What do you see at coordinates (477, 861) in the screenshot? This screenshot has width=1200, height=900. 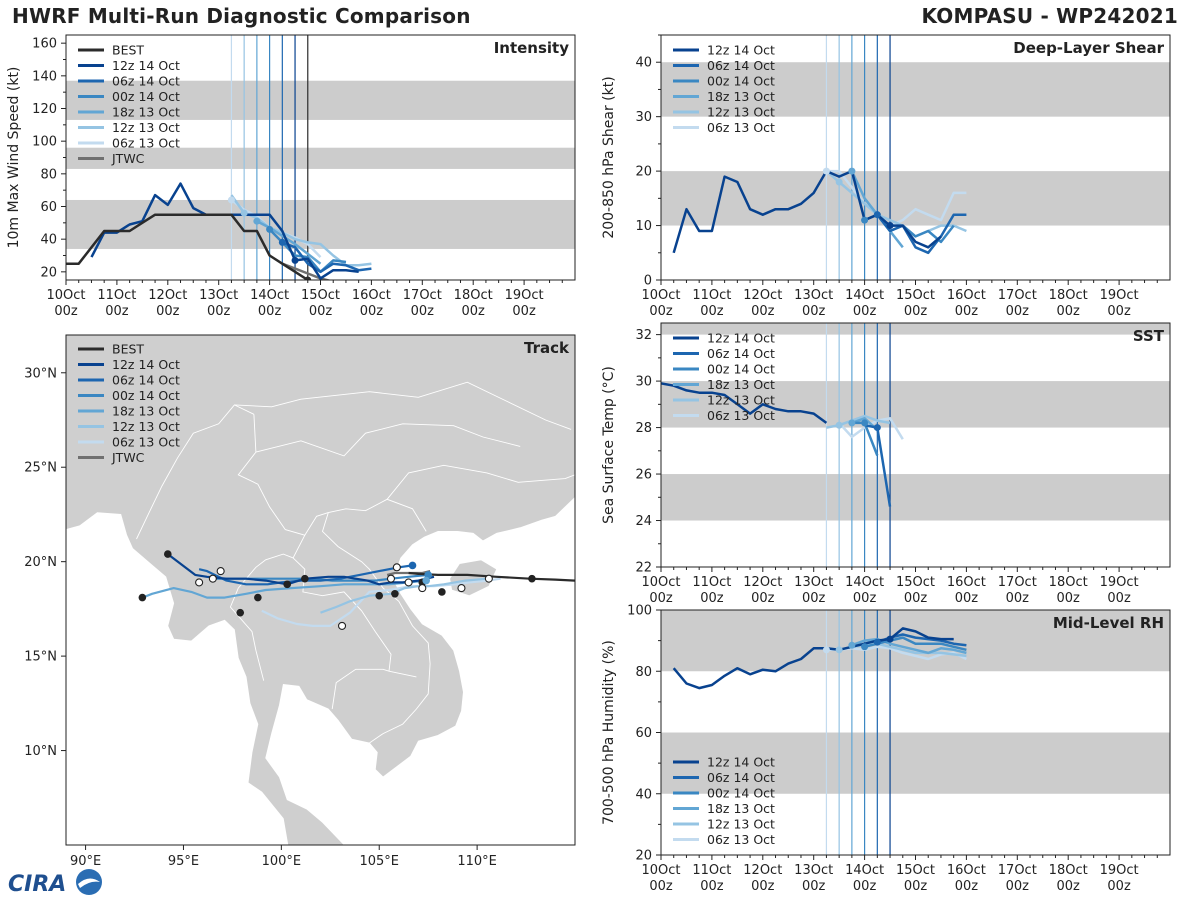 I see `track-xtick-label: 110°E` at bounding box center [477, 861].